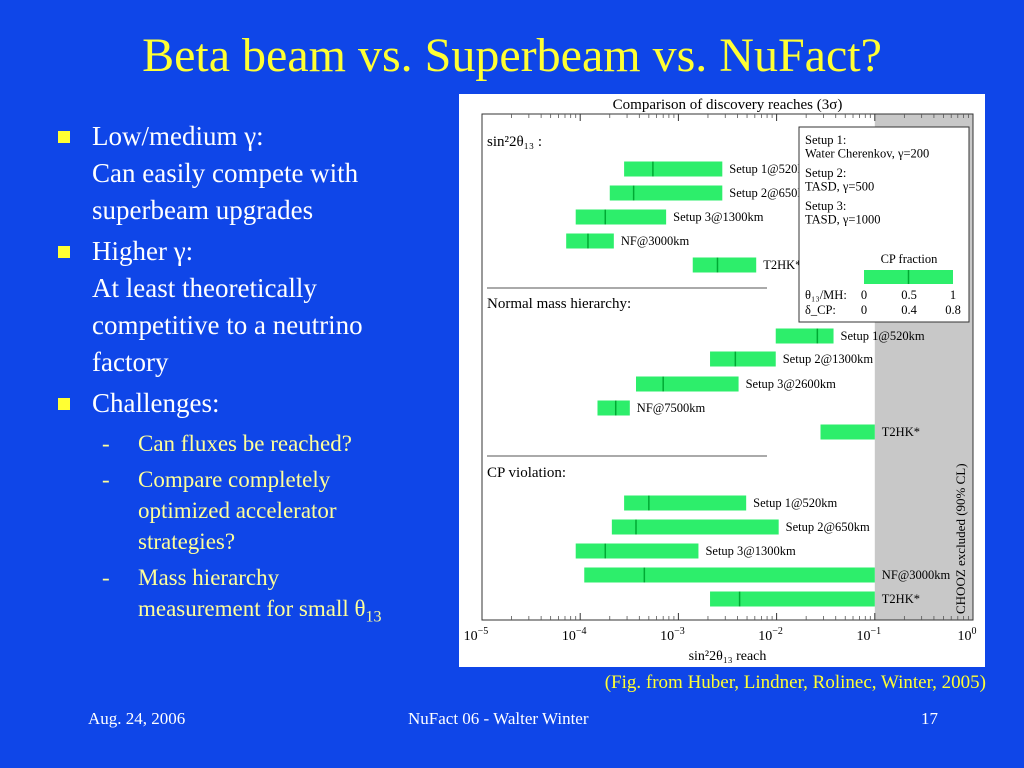 This screenshot has width=1024, height=768. What do you see at coordinates (929, 718) in the screenshot?
I see `footer-page-number: 17` at bounding box center [929, 718].